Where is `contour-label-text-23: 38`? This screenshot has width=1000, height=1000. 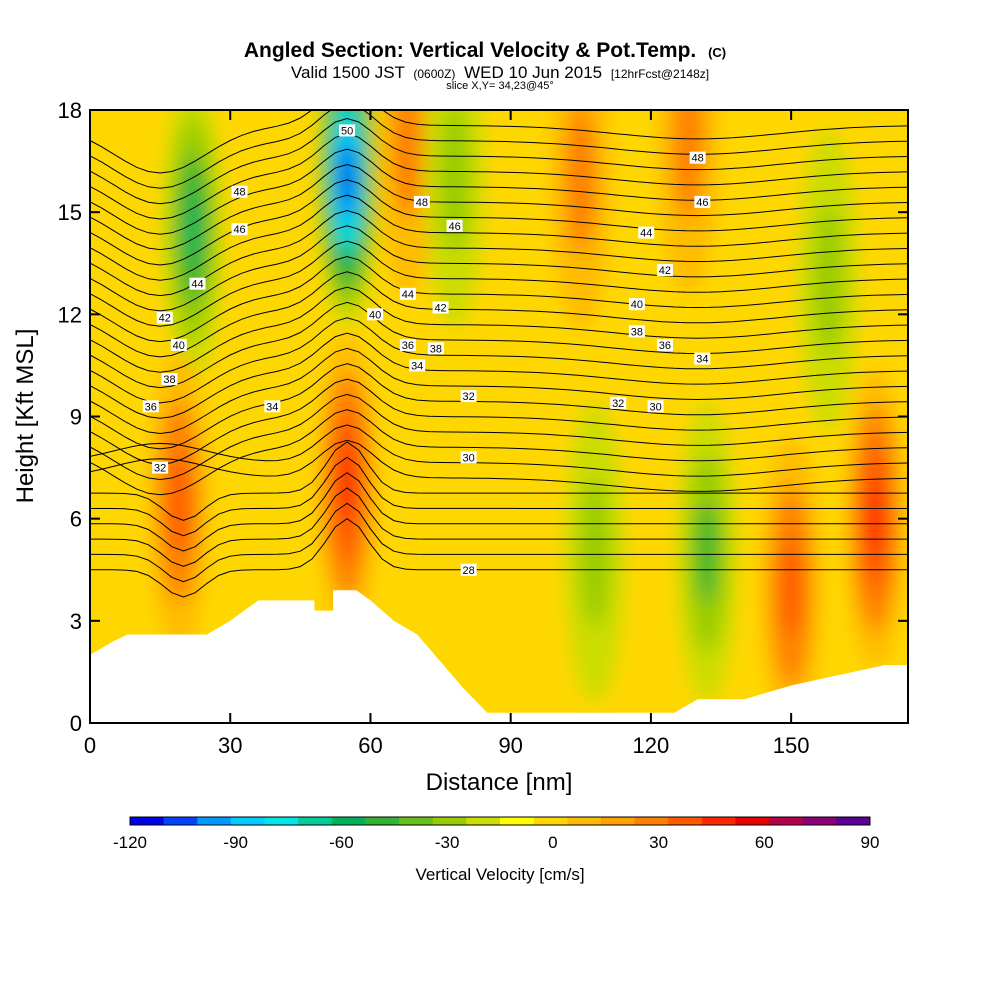 contour-label-text-23: 38 is located at coordinates (436, 349).